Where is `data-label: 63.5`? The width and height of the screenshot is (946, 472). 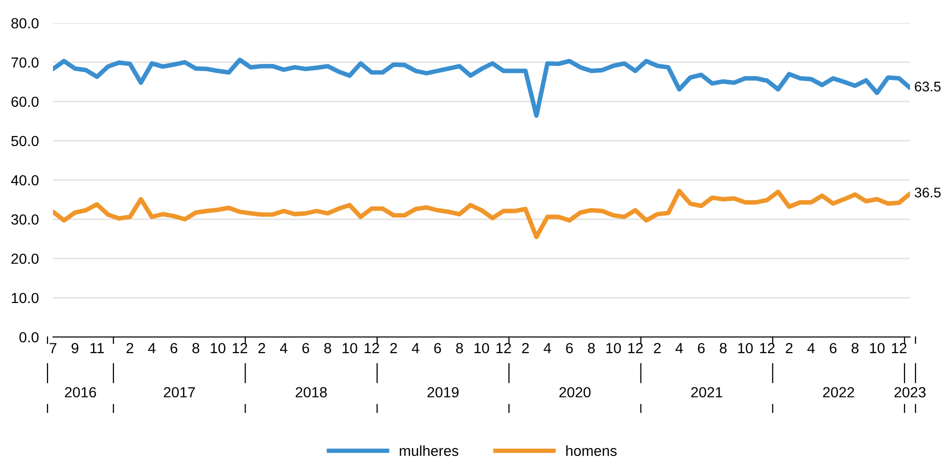
data-label: 63.5 is located at coordinates (927, 87).